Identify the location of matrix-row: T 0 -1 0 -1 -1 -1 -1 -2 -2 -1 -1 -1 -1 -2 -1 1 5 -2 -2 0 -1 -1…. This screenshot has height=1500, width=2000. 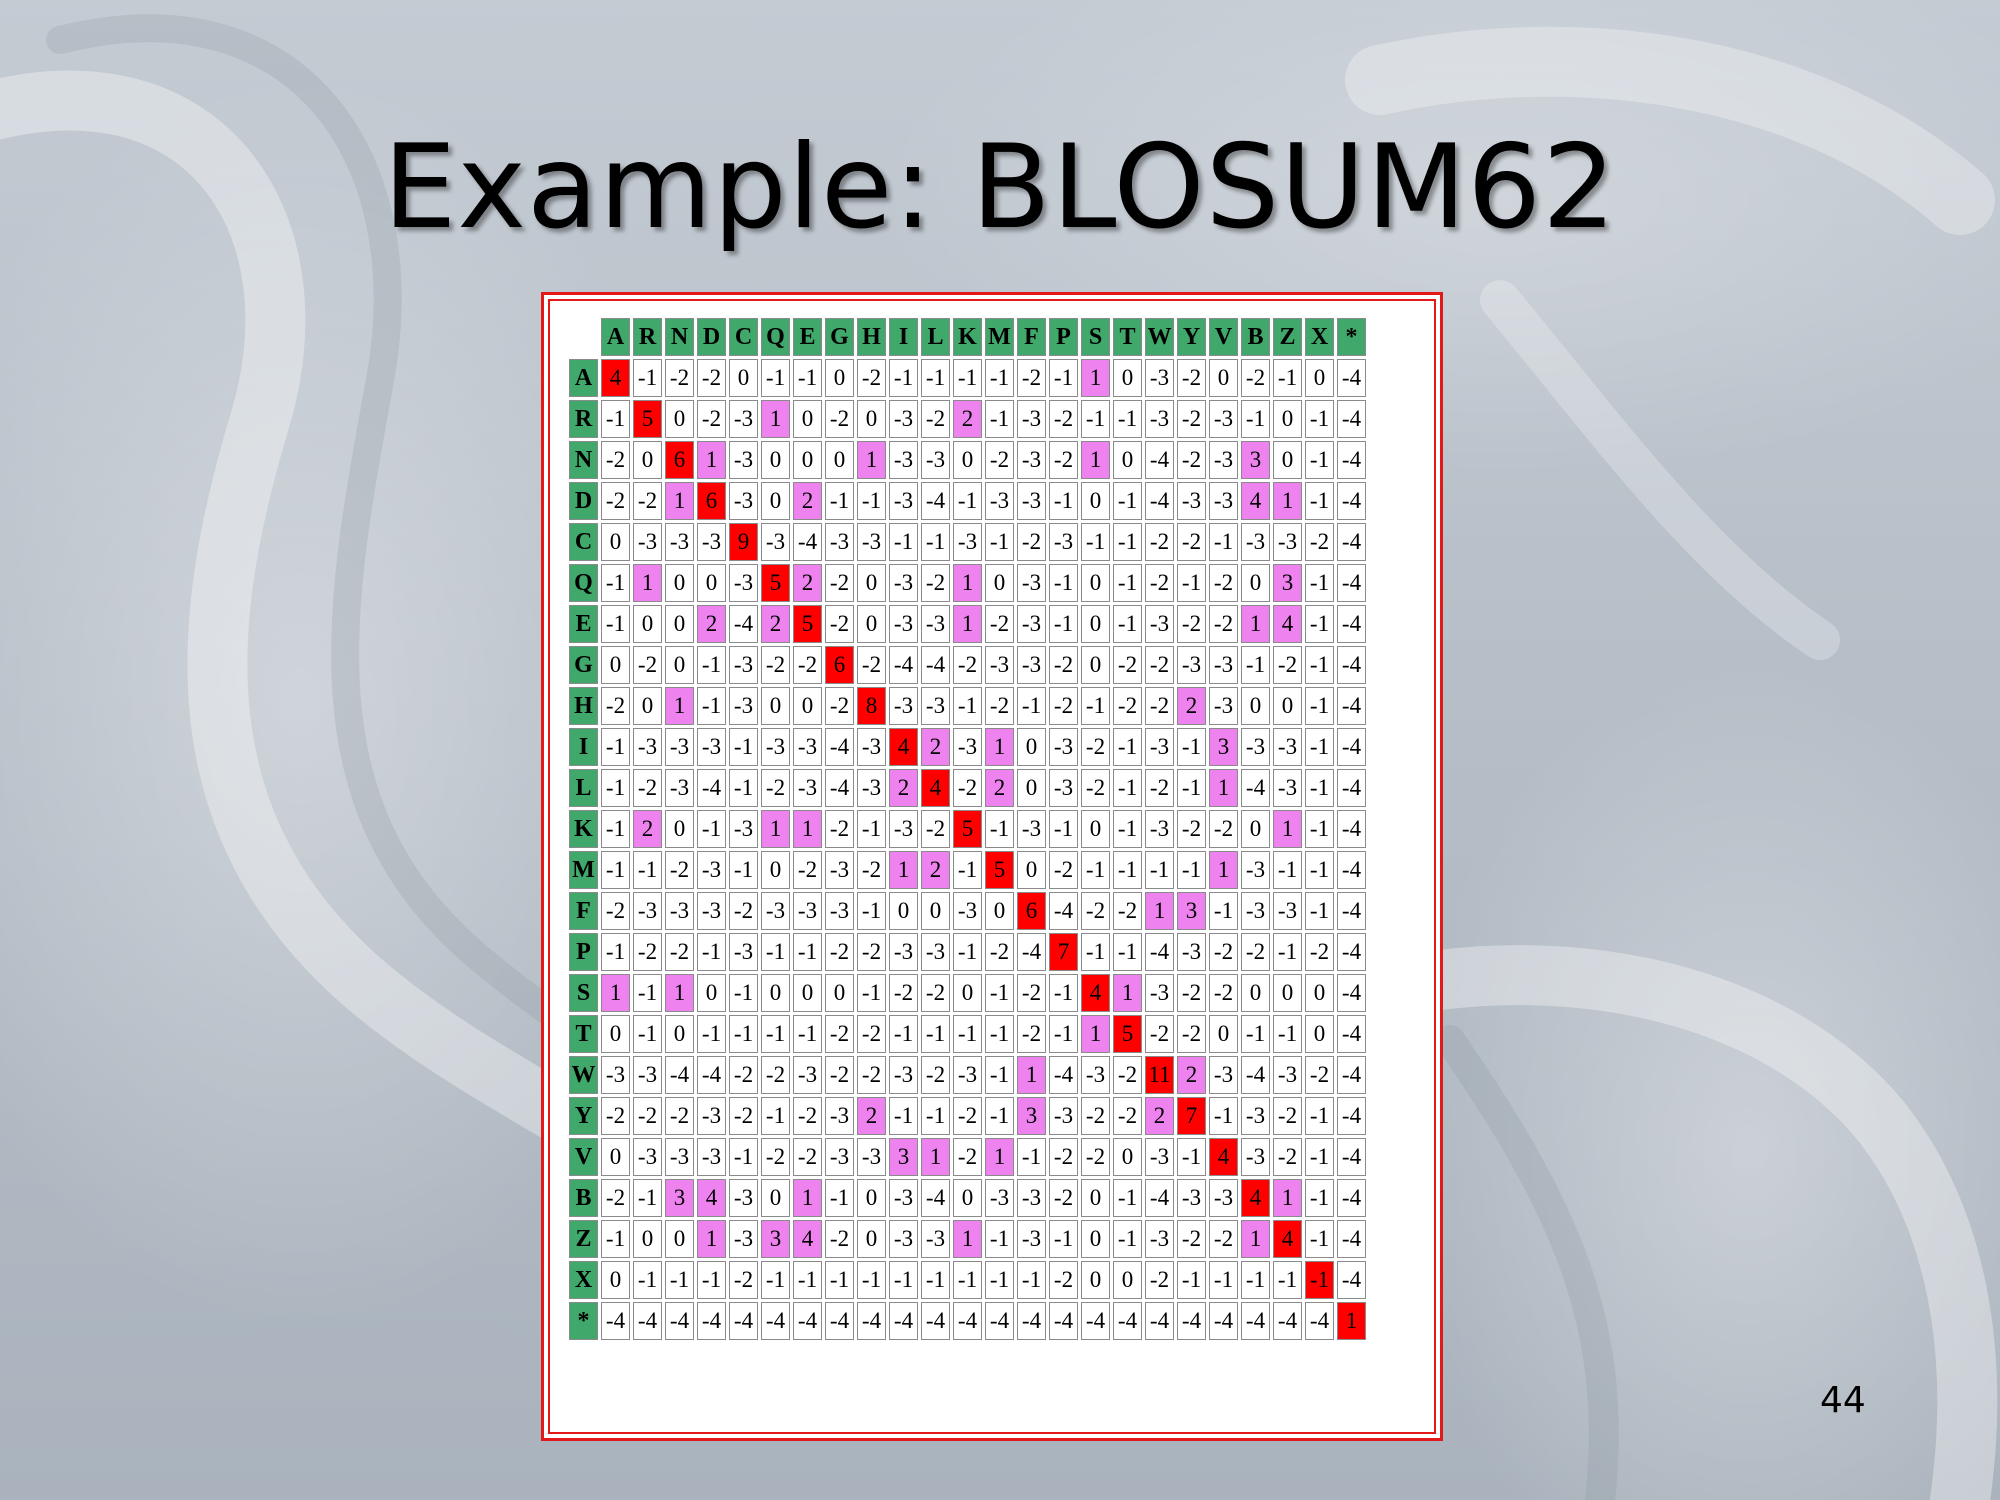
(967, 1034).